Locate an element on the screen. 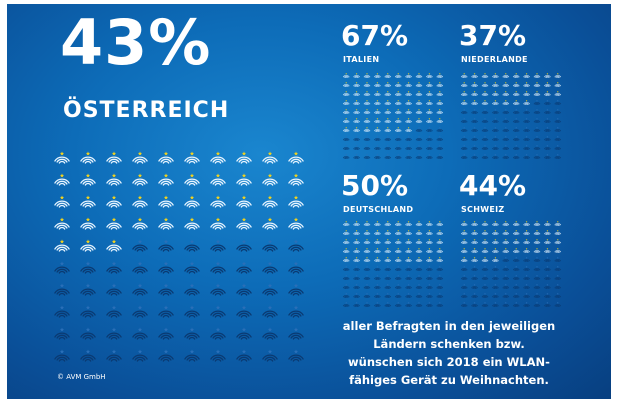 Image resolution: width=620 pixels, height=403 pixels. austria-label: ÖSTERREICH is located at coordinates (146, 110).